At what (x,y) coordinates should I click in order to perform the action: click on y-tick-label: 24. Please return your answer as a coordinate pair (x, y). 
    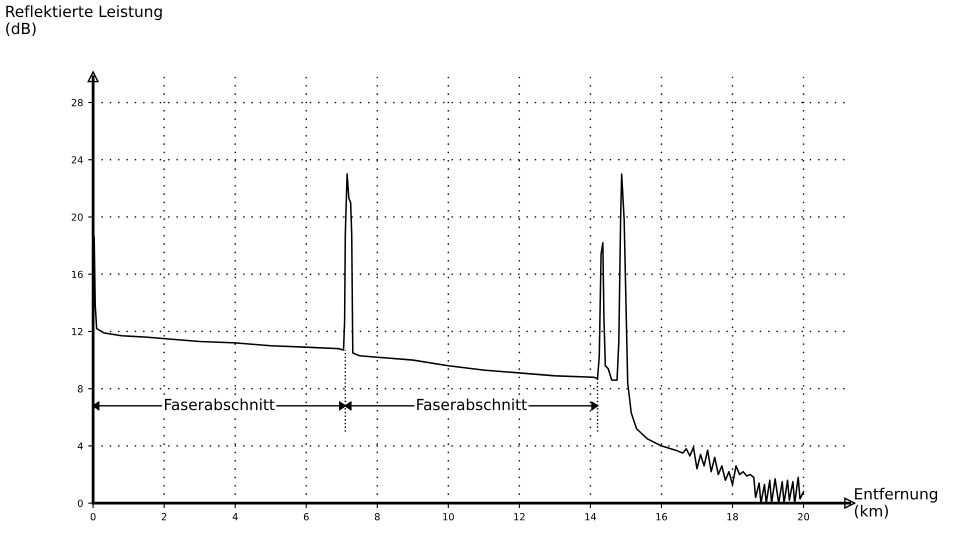
    Looking at the image, I should click on (77, 160).